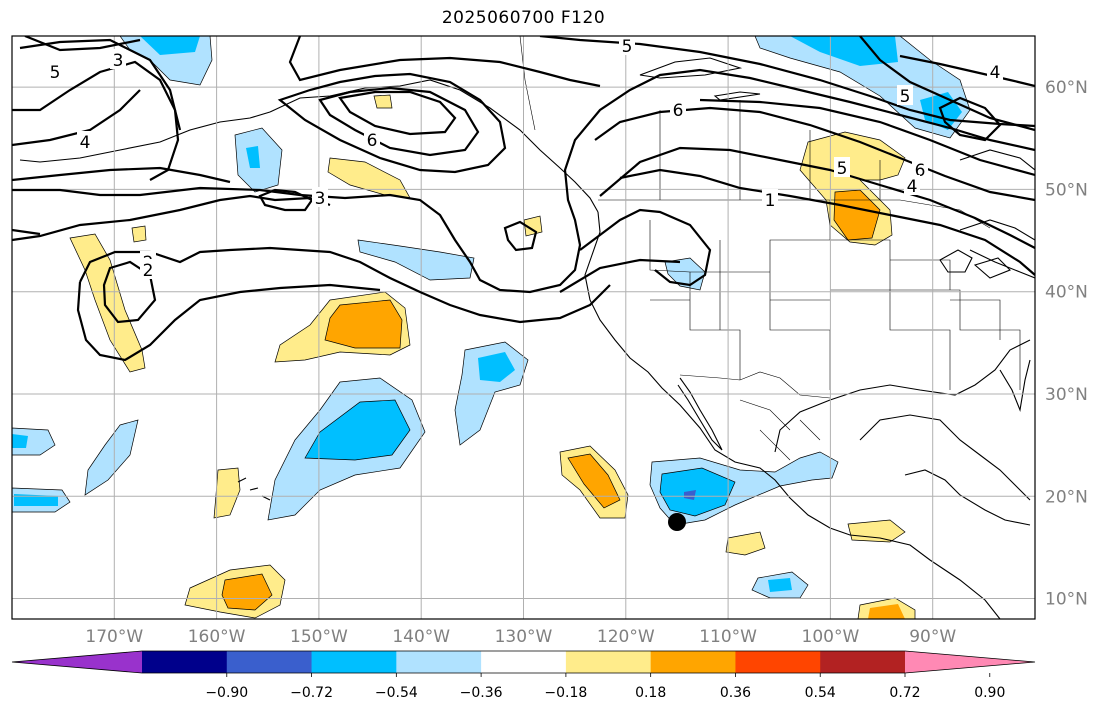 This screenshot has width=1105, height=712. What do you see at coordinates (755, 385) in the screenshot?
I see `border-us-mexico` at bounding box center [755, 385].